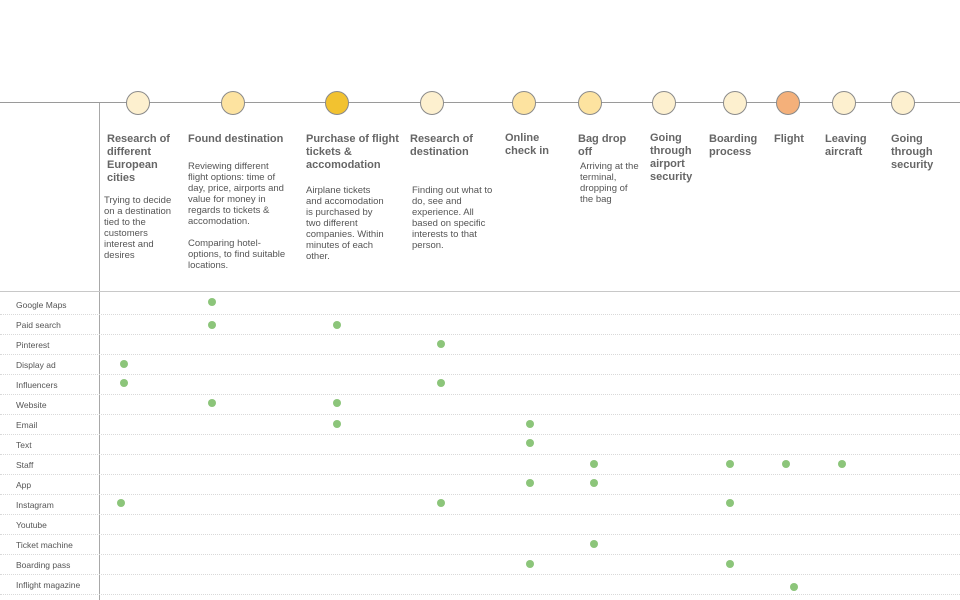  I want to click on channel-label: Youtube, so click(31, 525).